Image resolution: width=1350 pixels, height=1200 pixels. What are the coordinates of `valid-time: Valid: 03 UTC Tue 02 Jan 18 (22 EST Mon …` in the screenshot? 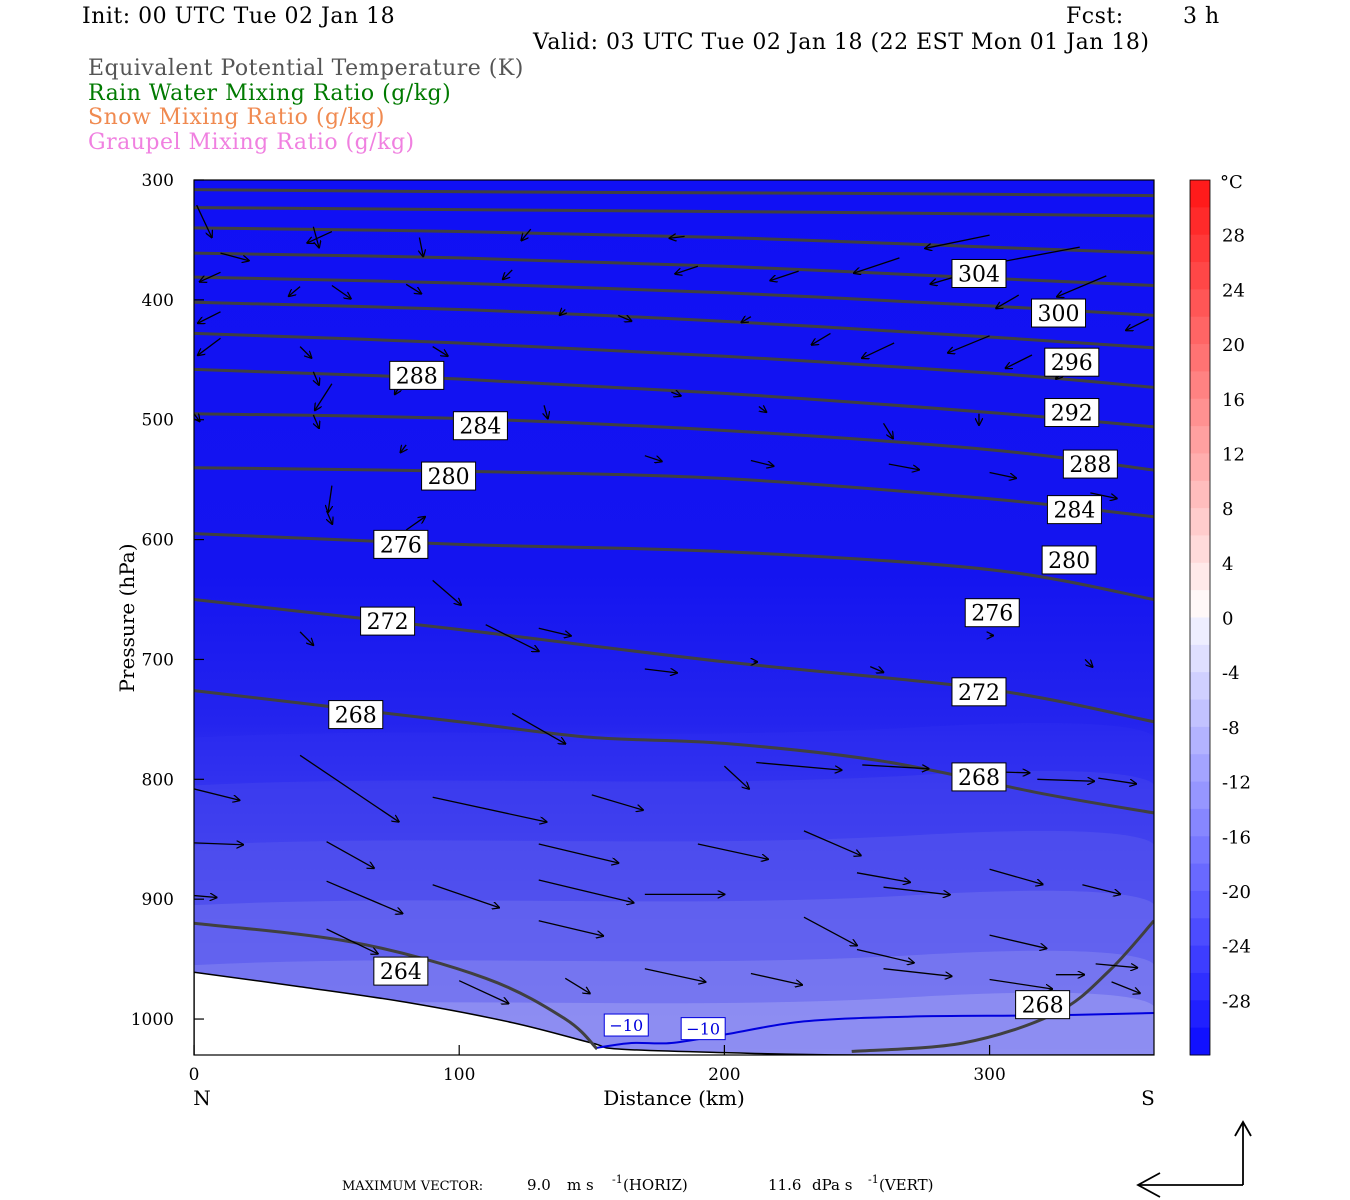 It's located at (841, 42).